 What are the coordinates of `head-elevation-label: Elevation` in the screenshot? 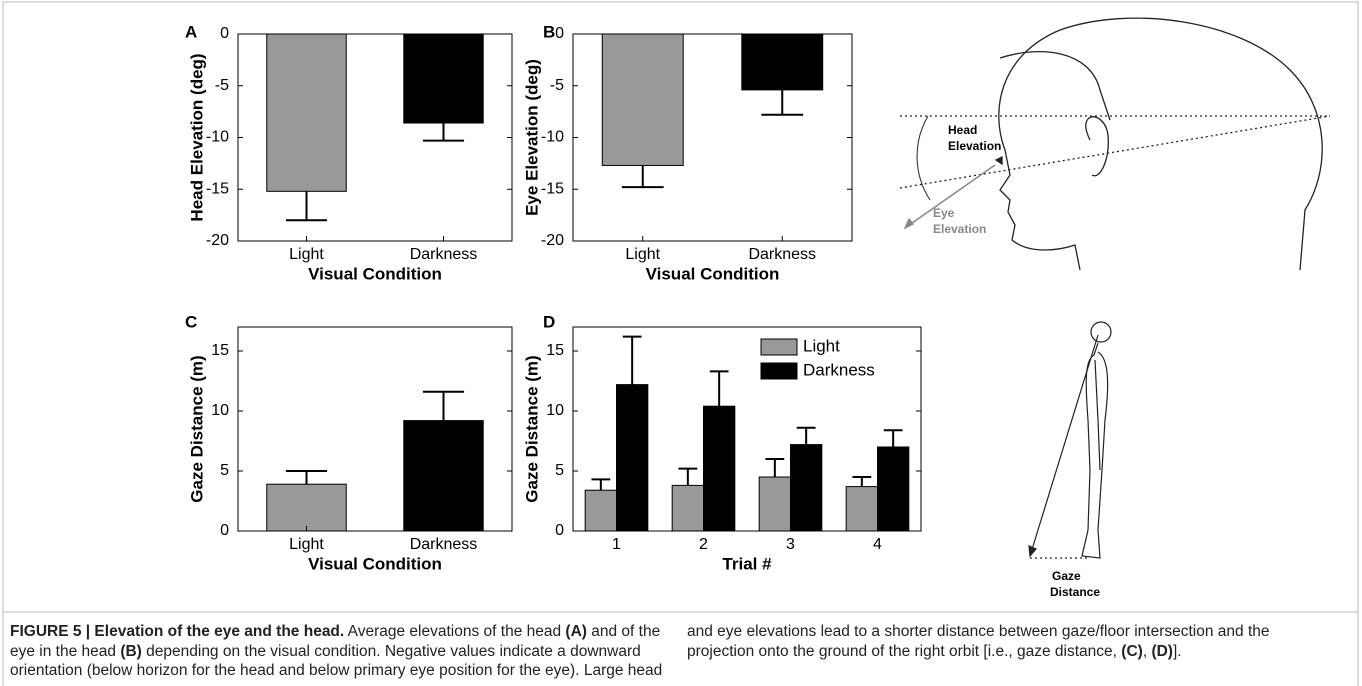 It's located at (974, 146).